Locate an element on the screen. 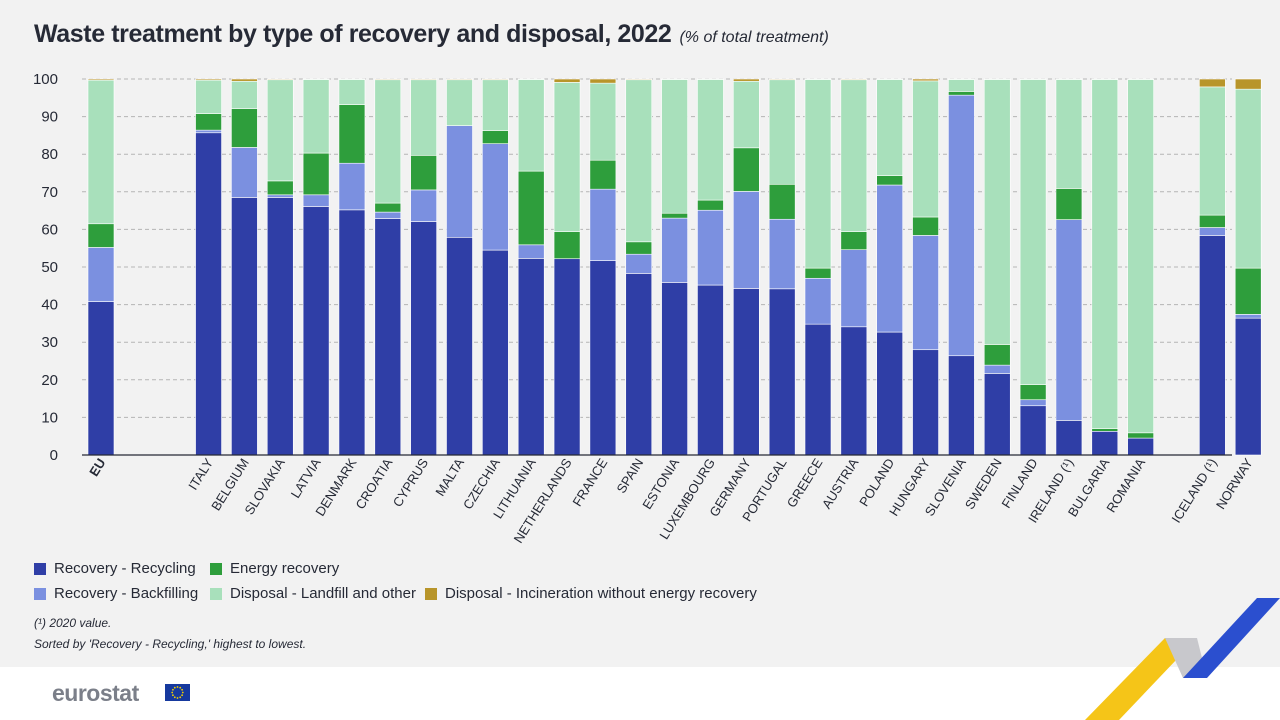 The image size is (1280, 720). x-tick-label: LATVIA is located at coordinates (306, 477).